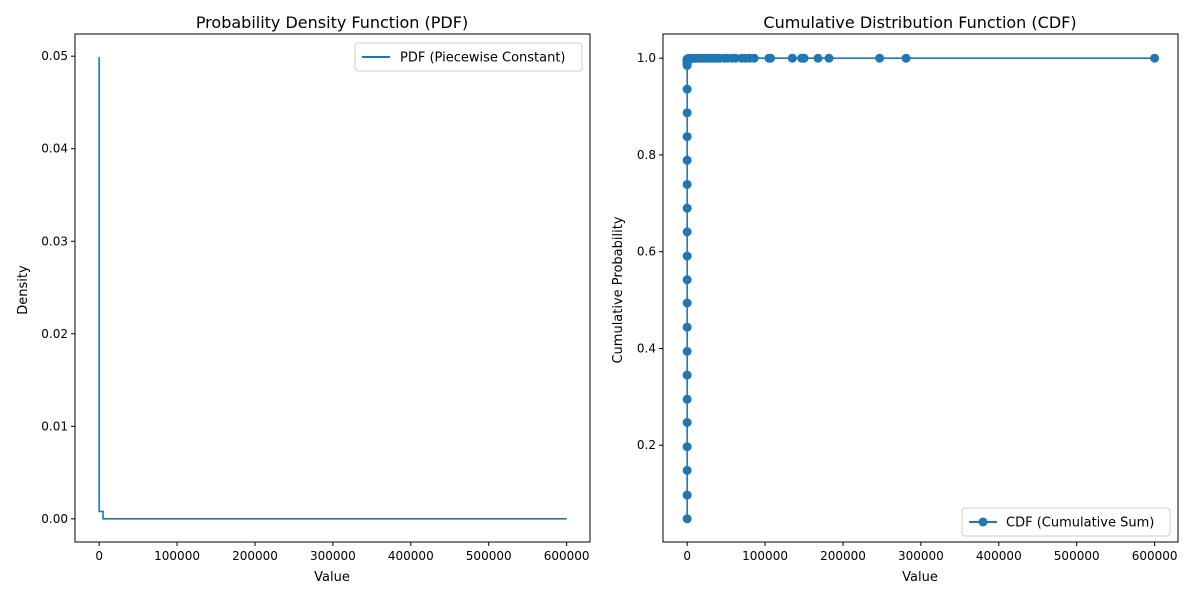 The height and width of the screenshot is (600, 1200). What do you see at coordinates (983, 522) in the screenshot?
I see `cdf-legend-marker` at bounding box center [983, 522].